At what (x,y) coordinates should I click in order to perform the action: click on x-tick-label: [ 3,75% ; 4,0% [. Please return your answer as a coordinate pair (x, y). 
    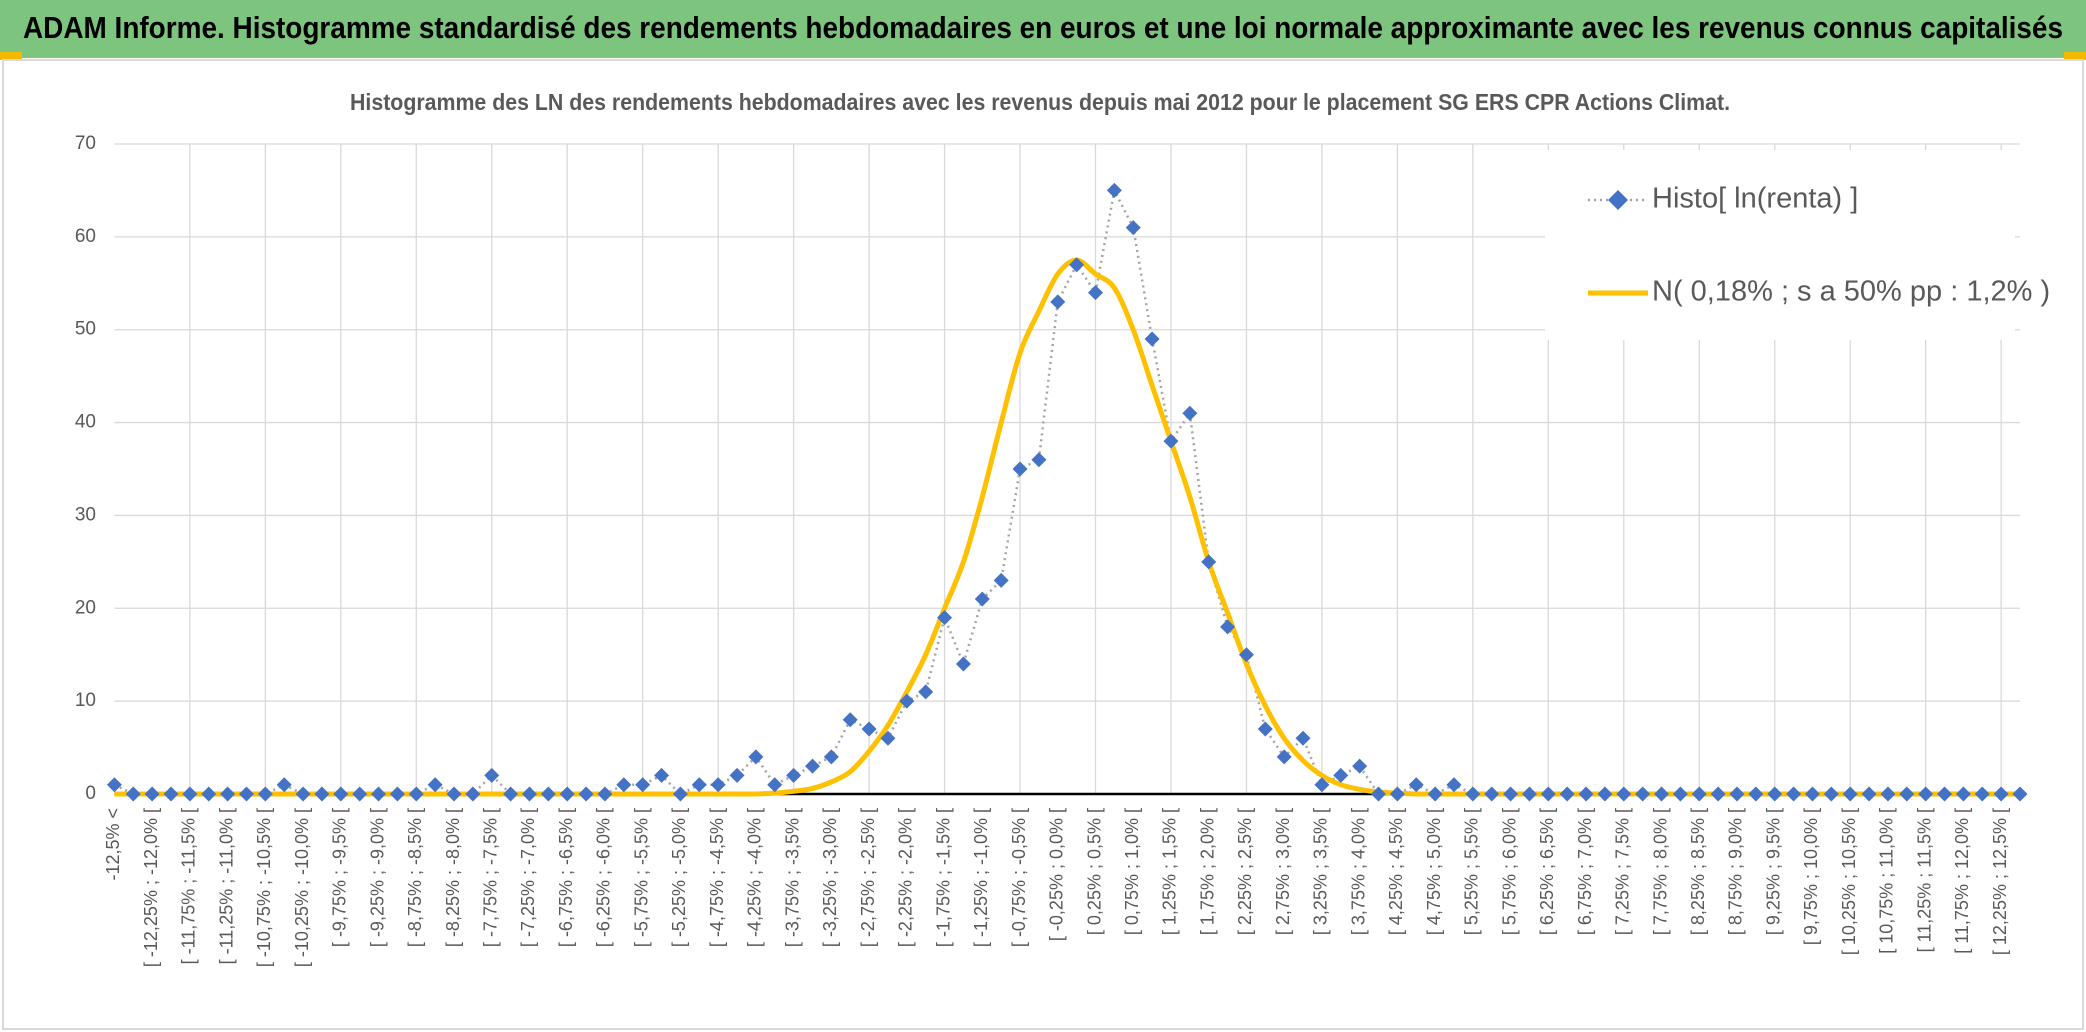
    Looking at the image, I should click on (1358, 871).